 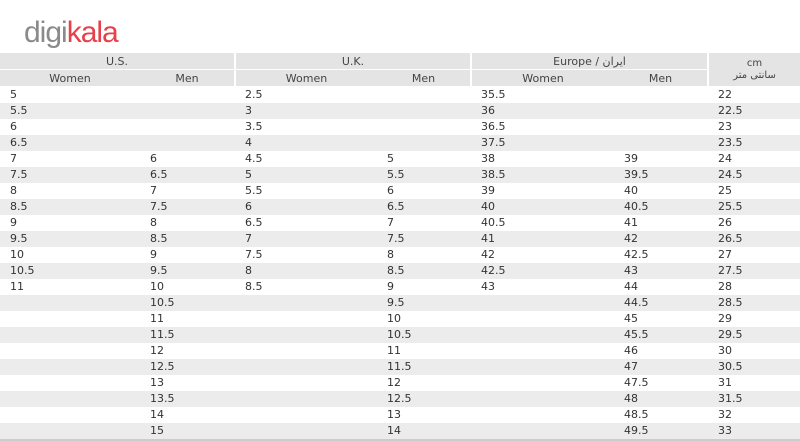 I want to click on cell-cm: 29.5, so click(x=754, y=335).